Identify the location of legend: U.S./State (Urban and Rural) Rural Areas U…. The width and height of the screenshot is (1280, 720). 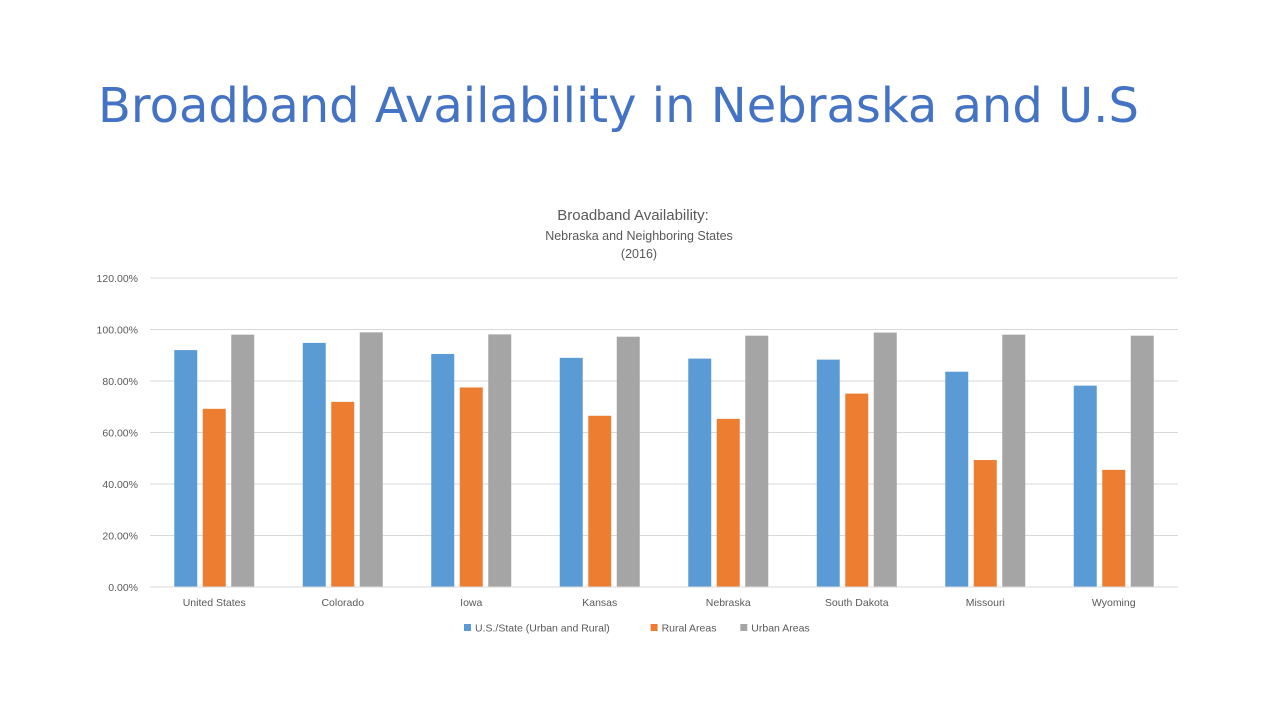
(637, 629).